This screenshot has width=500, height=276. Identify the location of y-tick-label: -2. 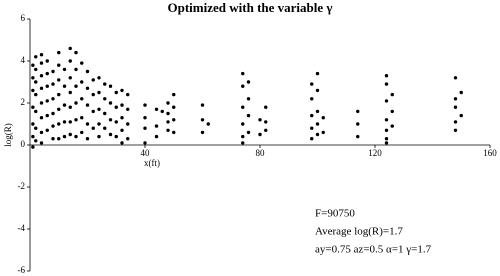
(22, 186).